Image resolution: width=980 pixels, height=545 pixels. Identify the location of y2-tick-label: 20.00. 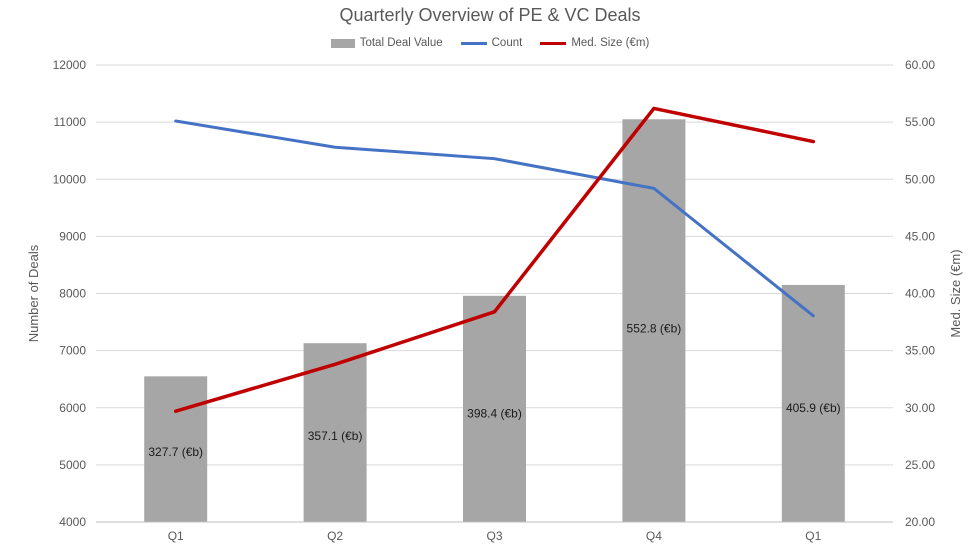
(920, 522).